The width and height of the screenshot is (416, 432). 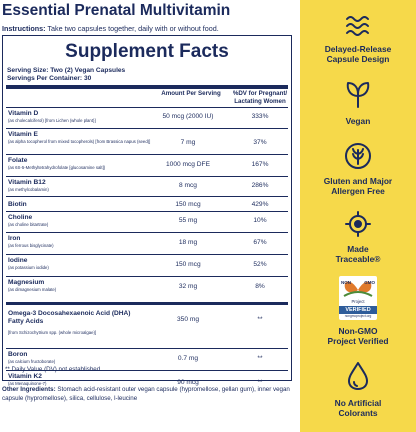 I want to click on badge-verified-band: VERIFIED, so click(x=358, y=310).